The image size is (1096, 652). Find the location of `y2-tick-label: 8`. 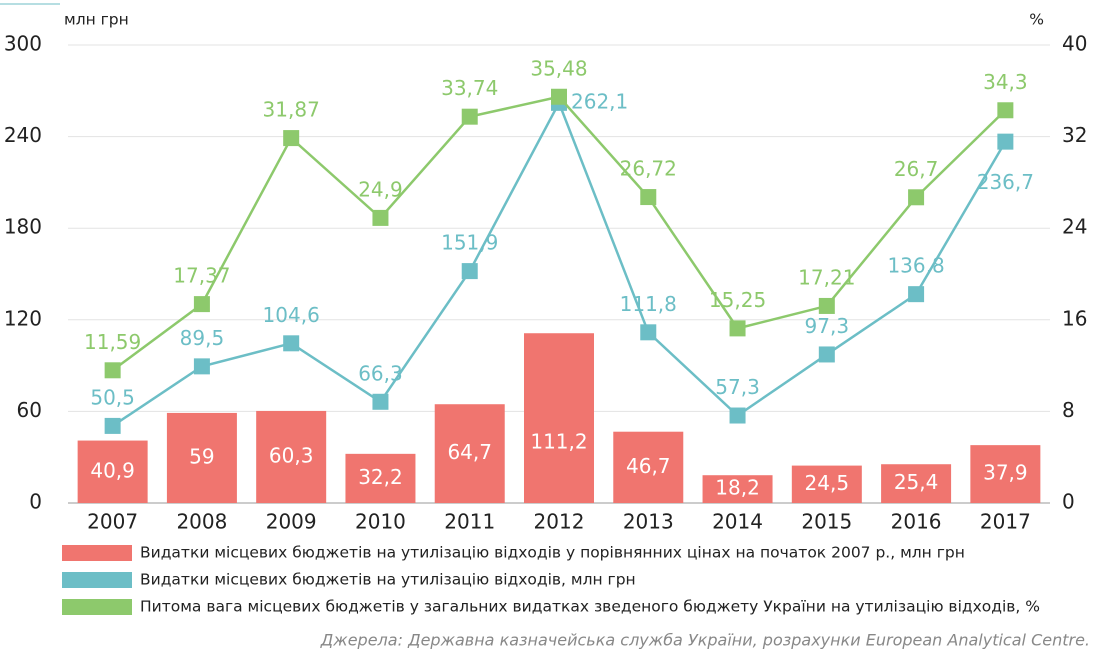

y2-tick-label: 8 is located at coordinates (1068, 410).